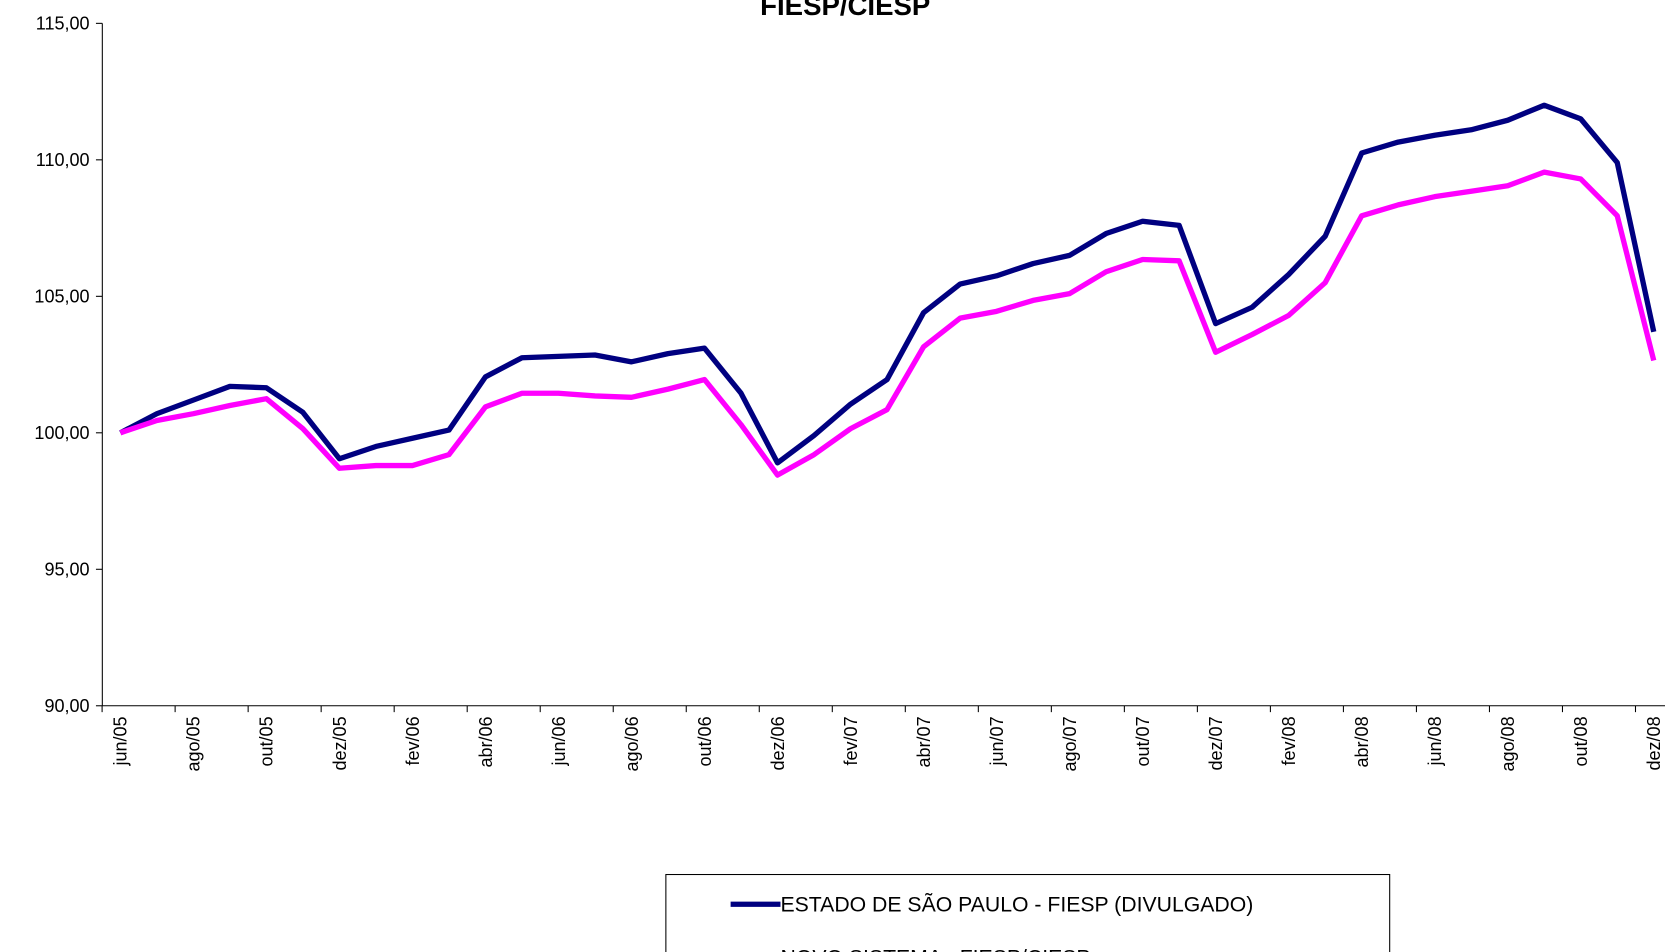  I want to click on x-tick-label: out/07, so click(1143, 741).